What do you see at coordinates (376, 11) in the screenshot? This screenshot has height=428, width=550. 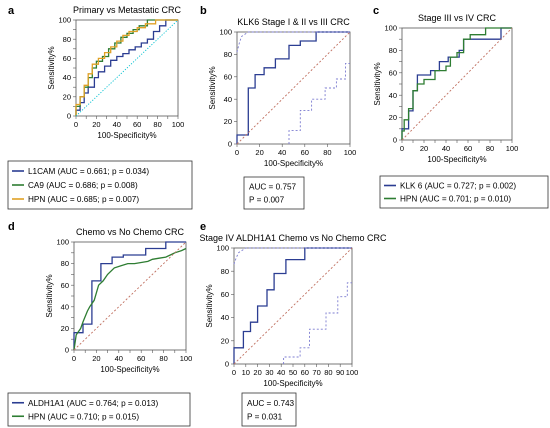 I see `panel-label: c` at bounding box center [376, 11].